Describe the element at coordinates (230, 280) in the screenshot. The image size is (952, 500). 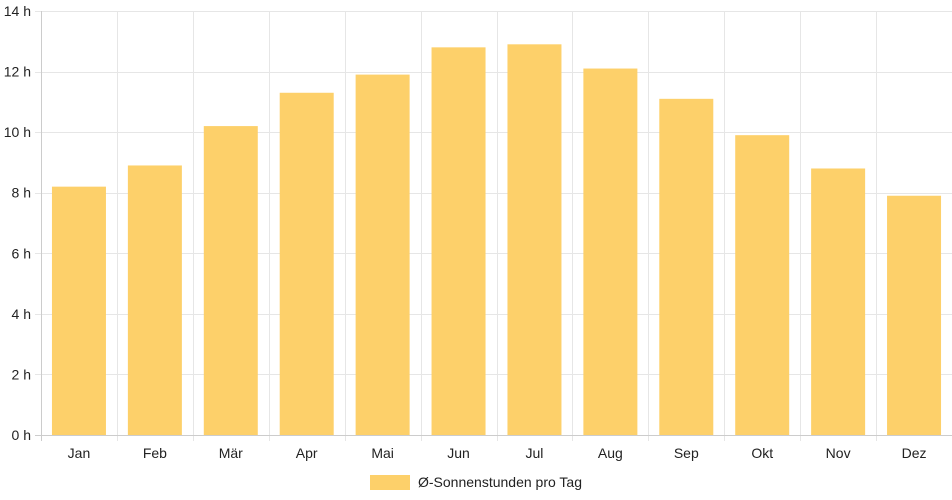
I see `bar-mär` at that location.